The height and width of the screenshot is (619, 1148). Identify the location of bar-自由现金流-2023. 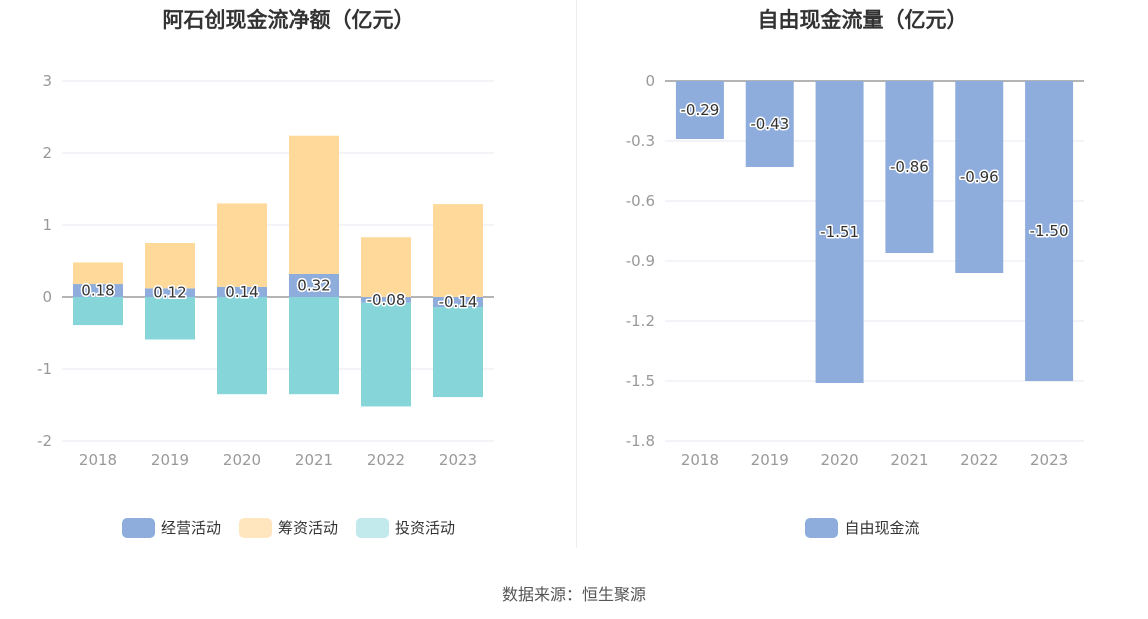
(1049, 231).